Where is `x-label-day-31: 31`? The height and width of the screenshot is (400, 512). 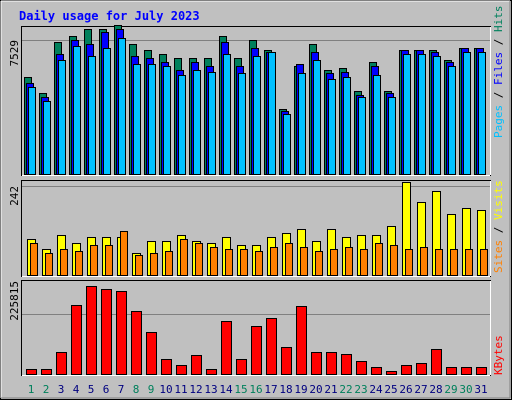
x-label-day-31: 31 is located at coordinates (480, 389).